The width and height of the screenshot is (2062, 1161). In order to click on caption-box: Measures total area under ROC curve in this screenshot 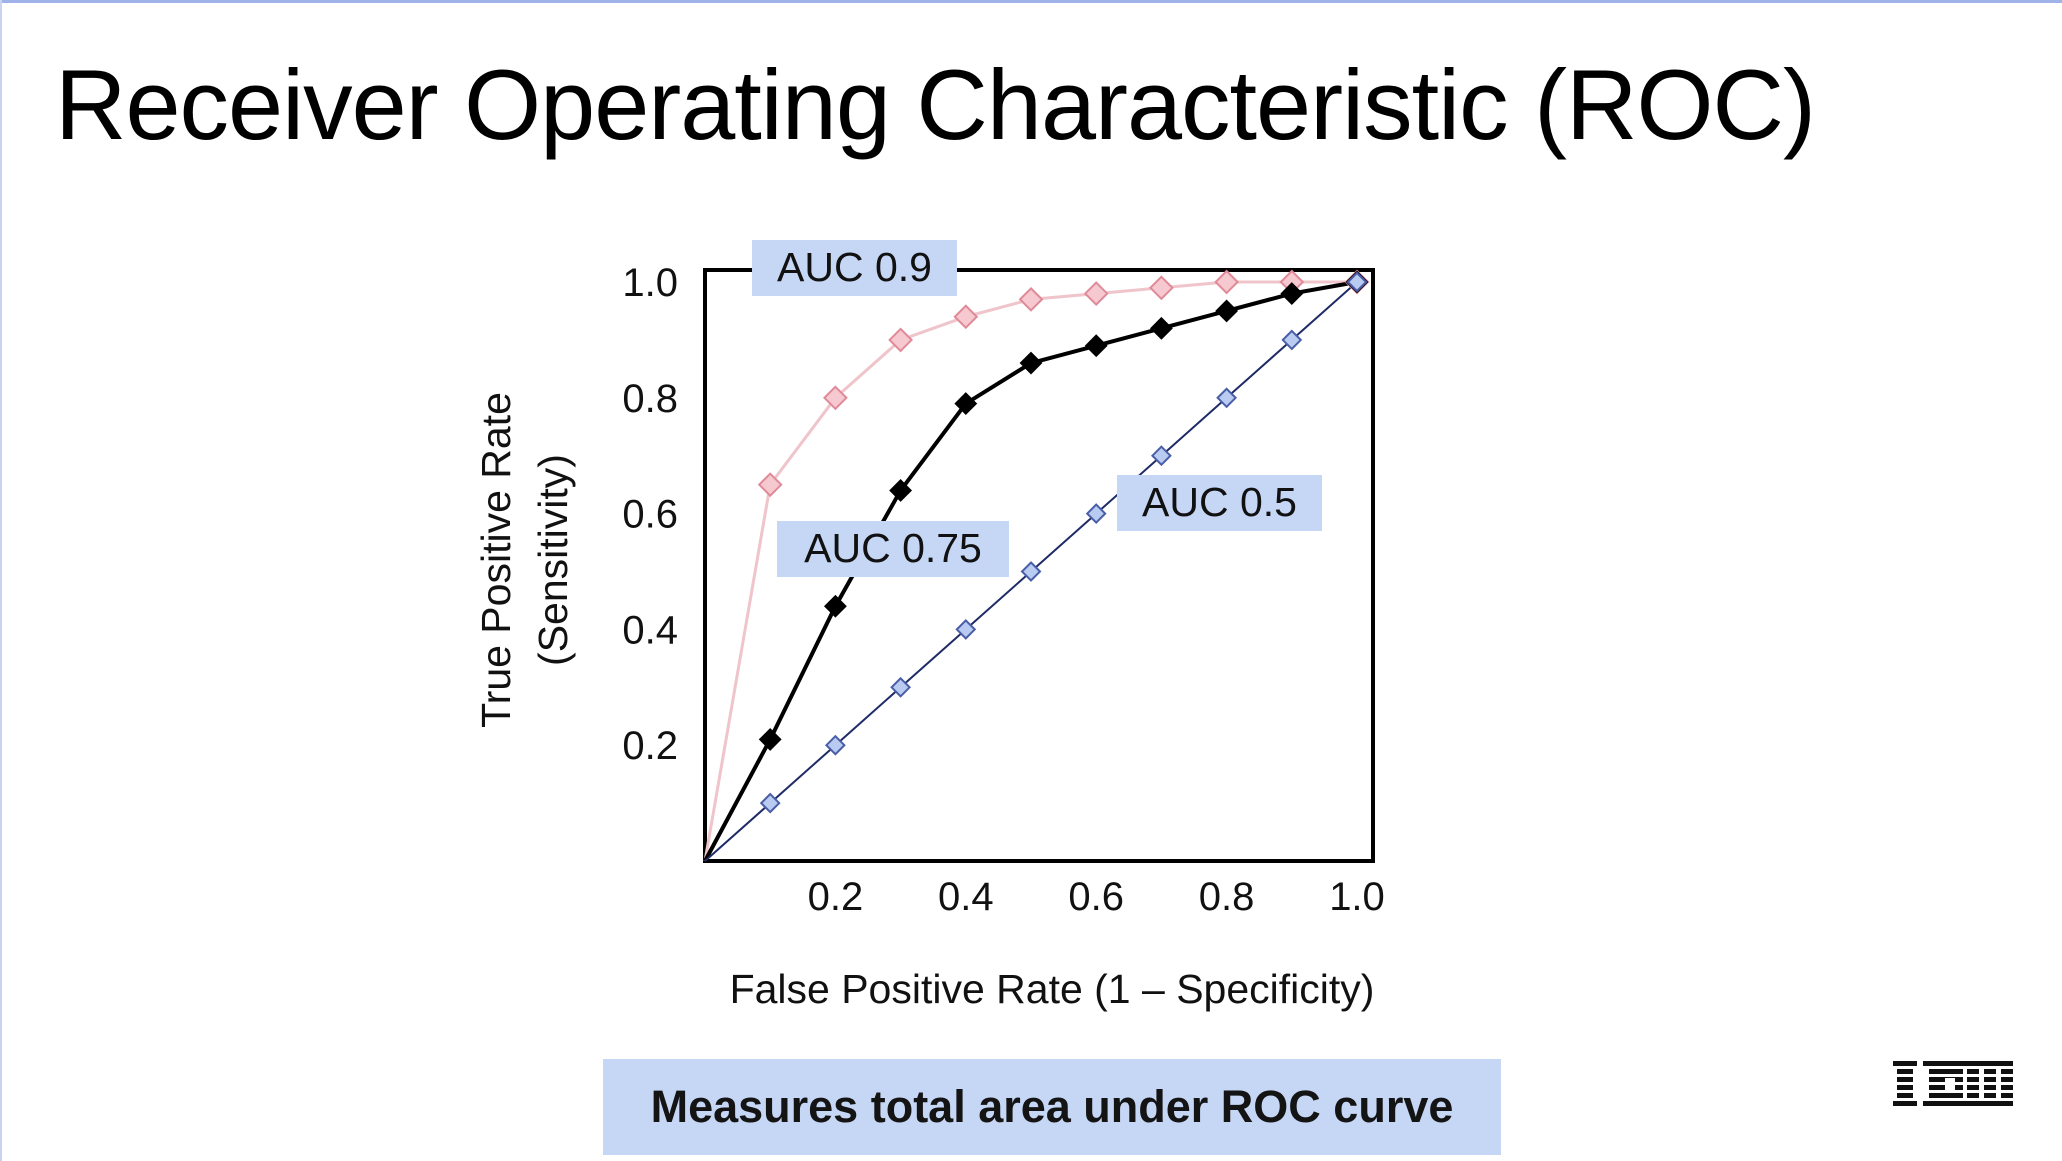, I will do `click(1052, 1107)`.